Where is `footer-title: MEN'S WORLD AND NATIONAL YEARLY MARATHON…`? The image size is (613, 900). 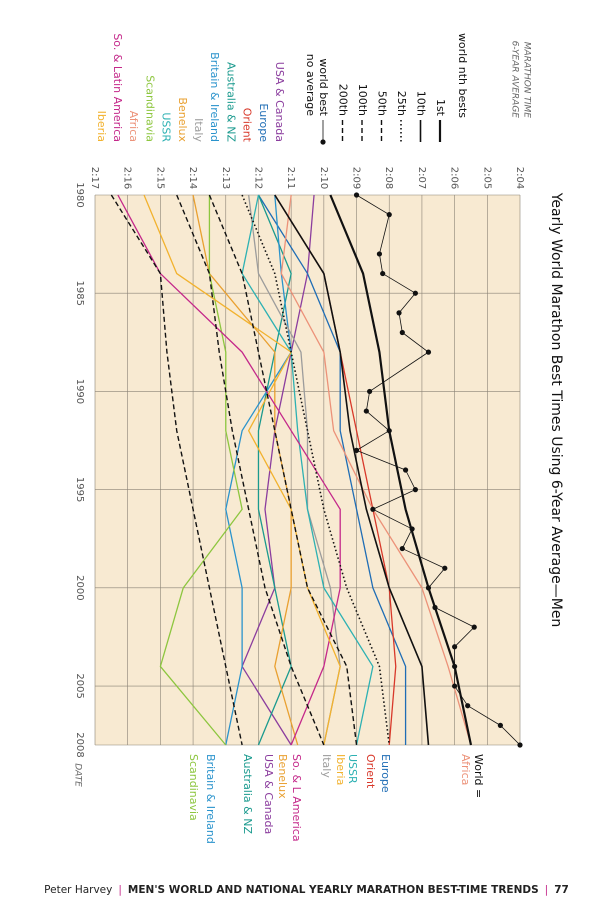
footer-title: MEN'S WORLD AND NATIONAL YEARLY MARATHON… is located at coordinates (333, 890).